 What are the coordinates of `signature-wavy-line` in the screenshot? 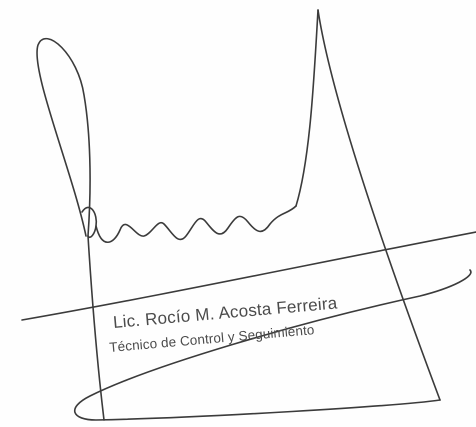 It's located at (196, 224).